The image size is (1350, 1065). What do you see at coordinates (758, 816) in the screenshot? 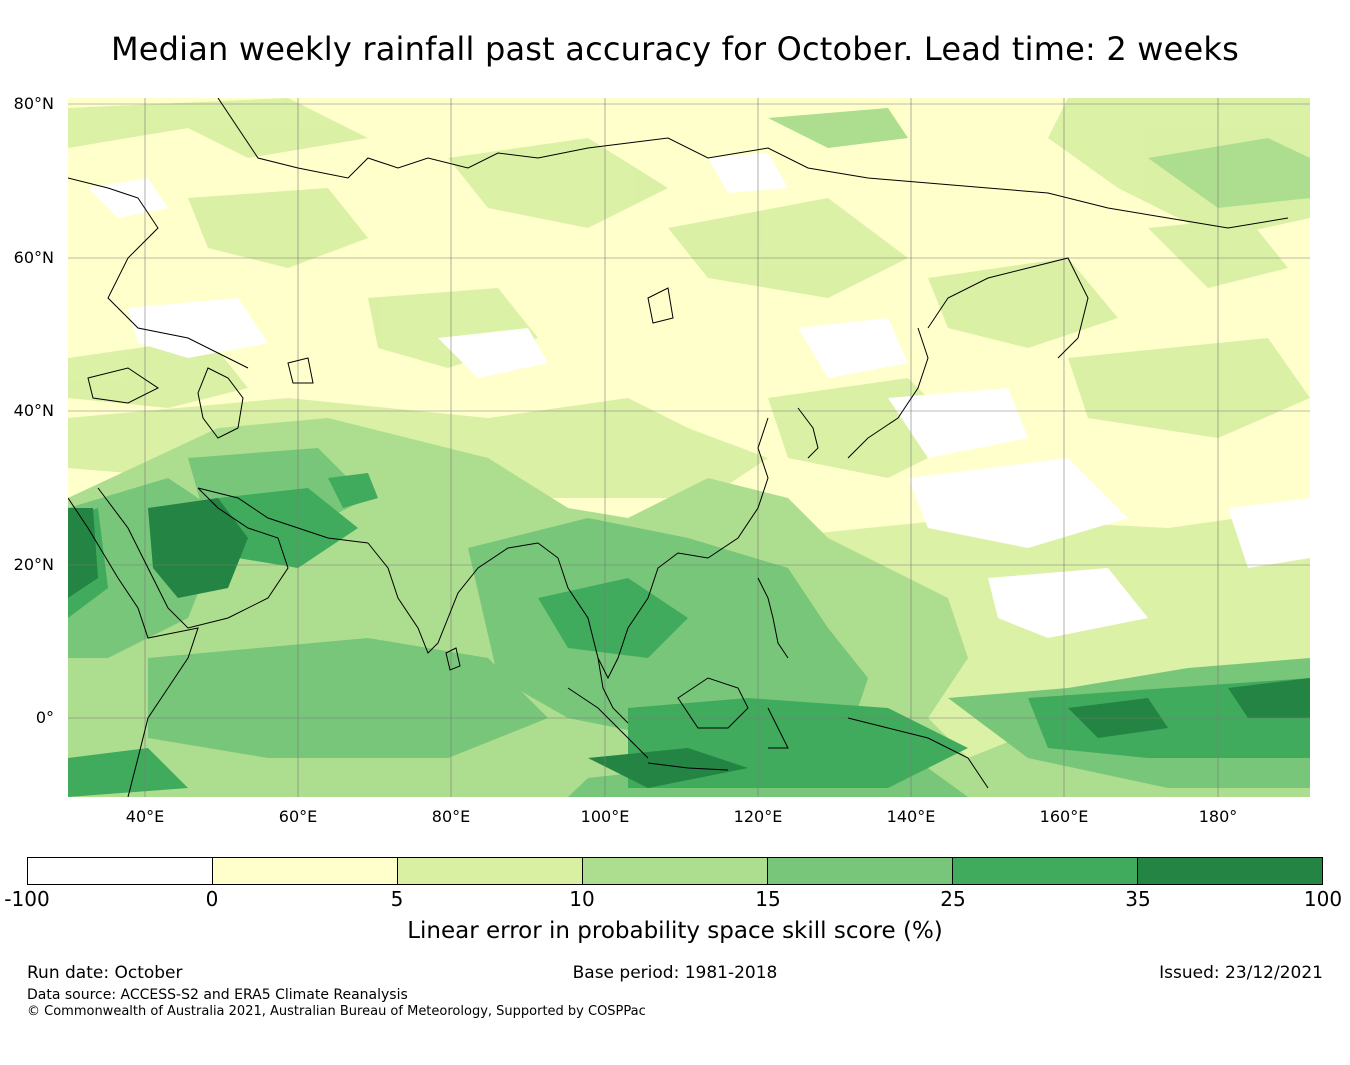
I see `lon-label-120e: 120°E` at bounding box center [758, 816].